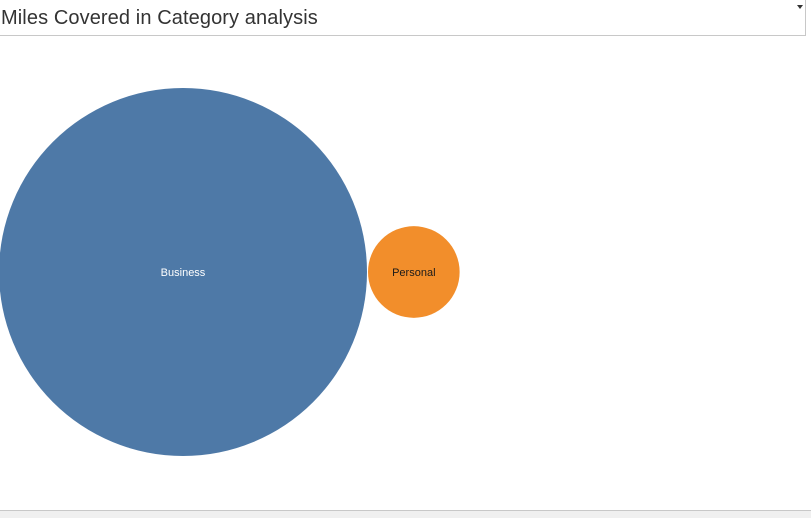 This screenshot has width=811, height=518. Describe the element at coordinates (403, 18) in the screenshot. I see `sheet-title-dropdown: Miles Covered in Category analysis` at that location.